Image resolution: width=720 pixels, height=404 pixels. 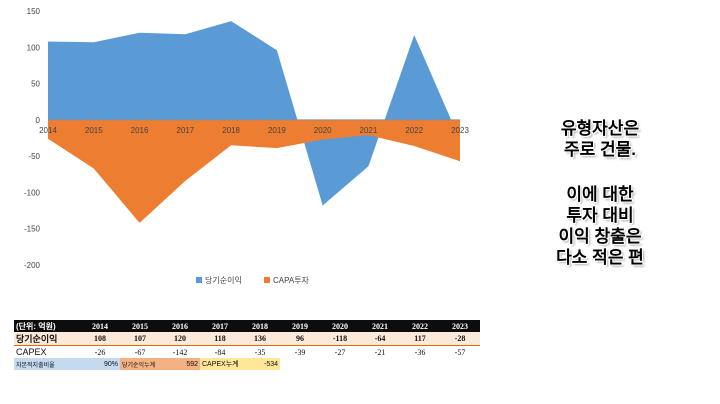 I want to click on table-cell: -57, so click(x=460, y=351).